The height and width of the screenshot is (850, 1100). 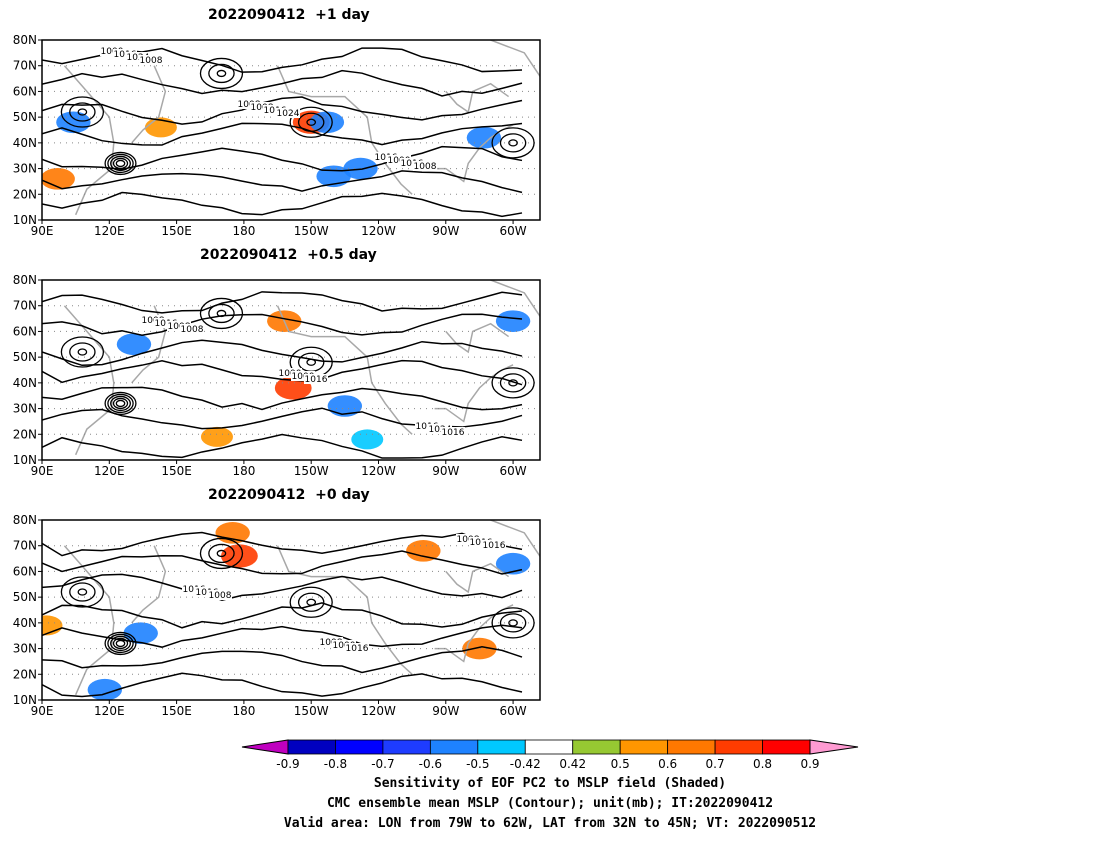 I want to click on lon-tick-label: 90W, so click(x=445, y=231).